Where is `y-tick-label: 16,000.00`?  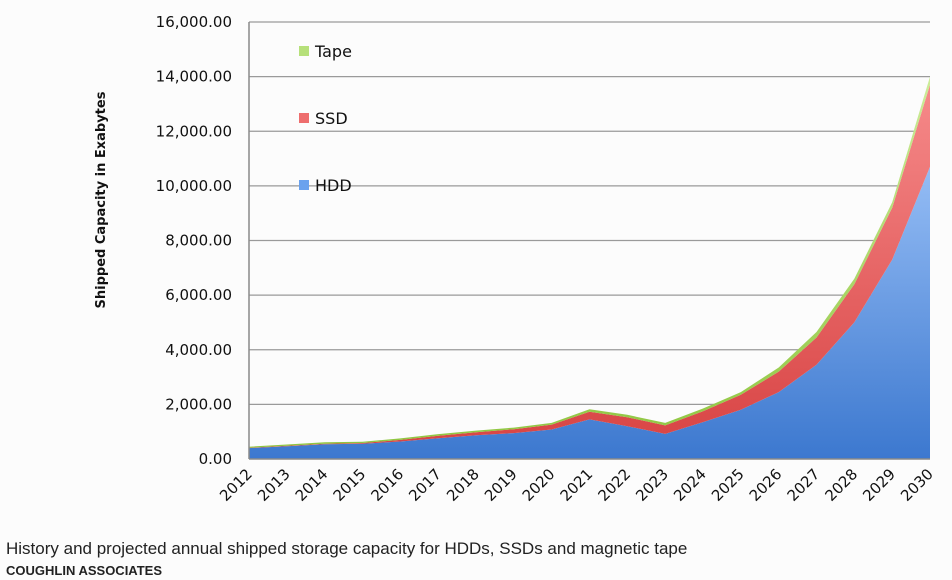 y-tick-label: 16,000.00 is located at coordinates (194, 22).